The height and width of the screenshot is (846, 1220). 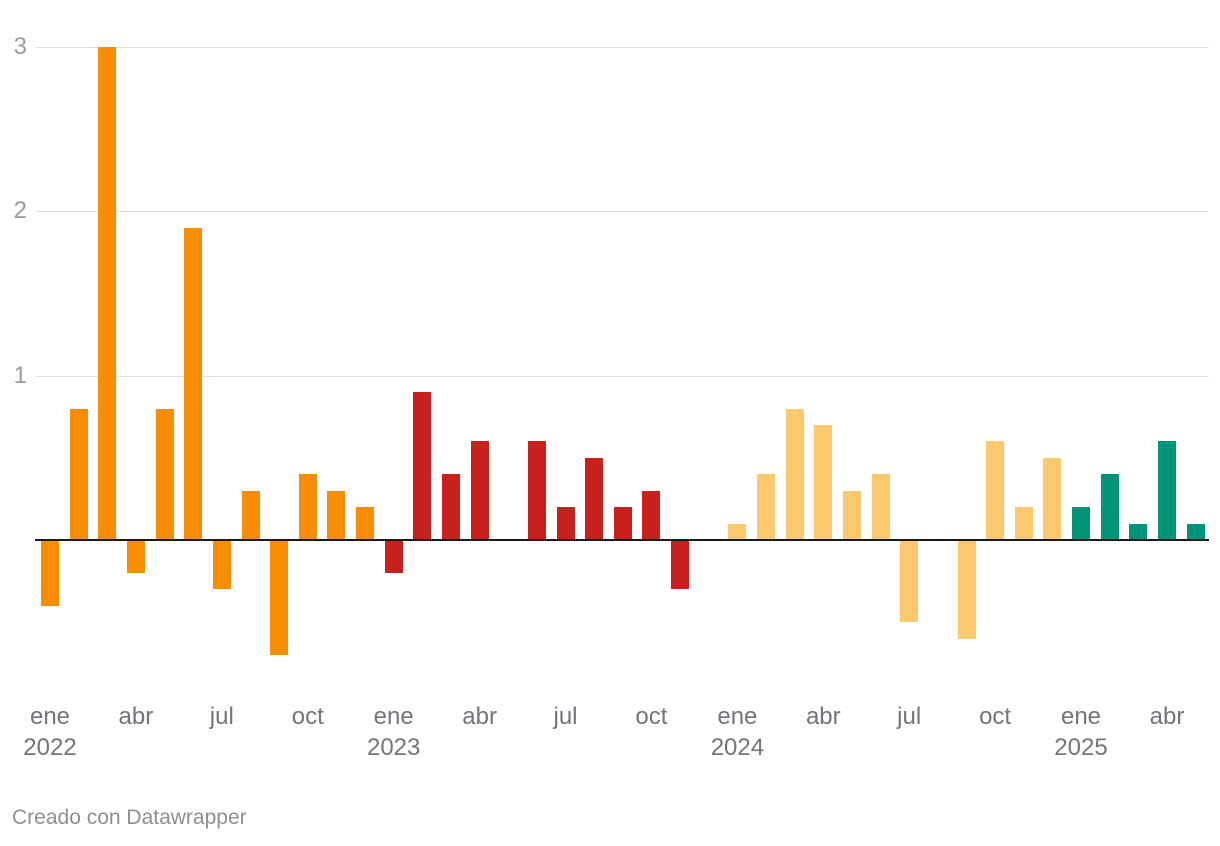 I want to click on bar-nov-2024, so click(x=1023, y=523).